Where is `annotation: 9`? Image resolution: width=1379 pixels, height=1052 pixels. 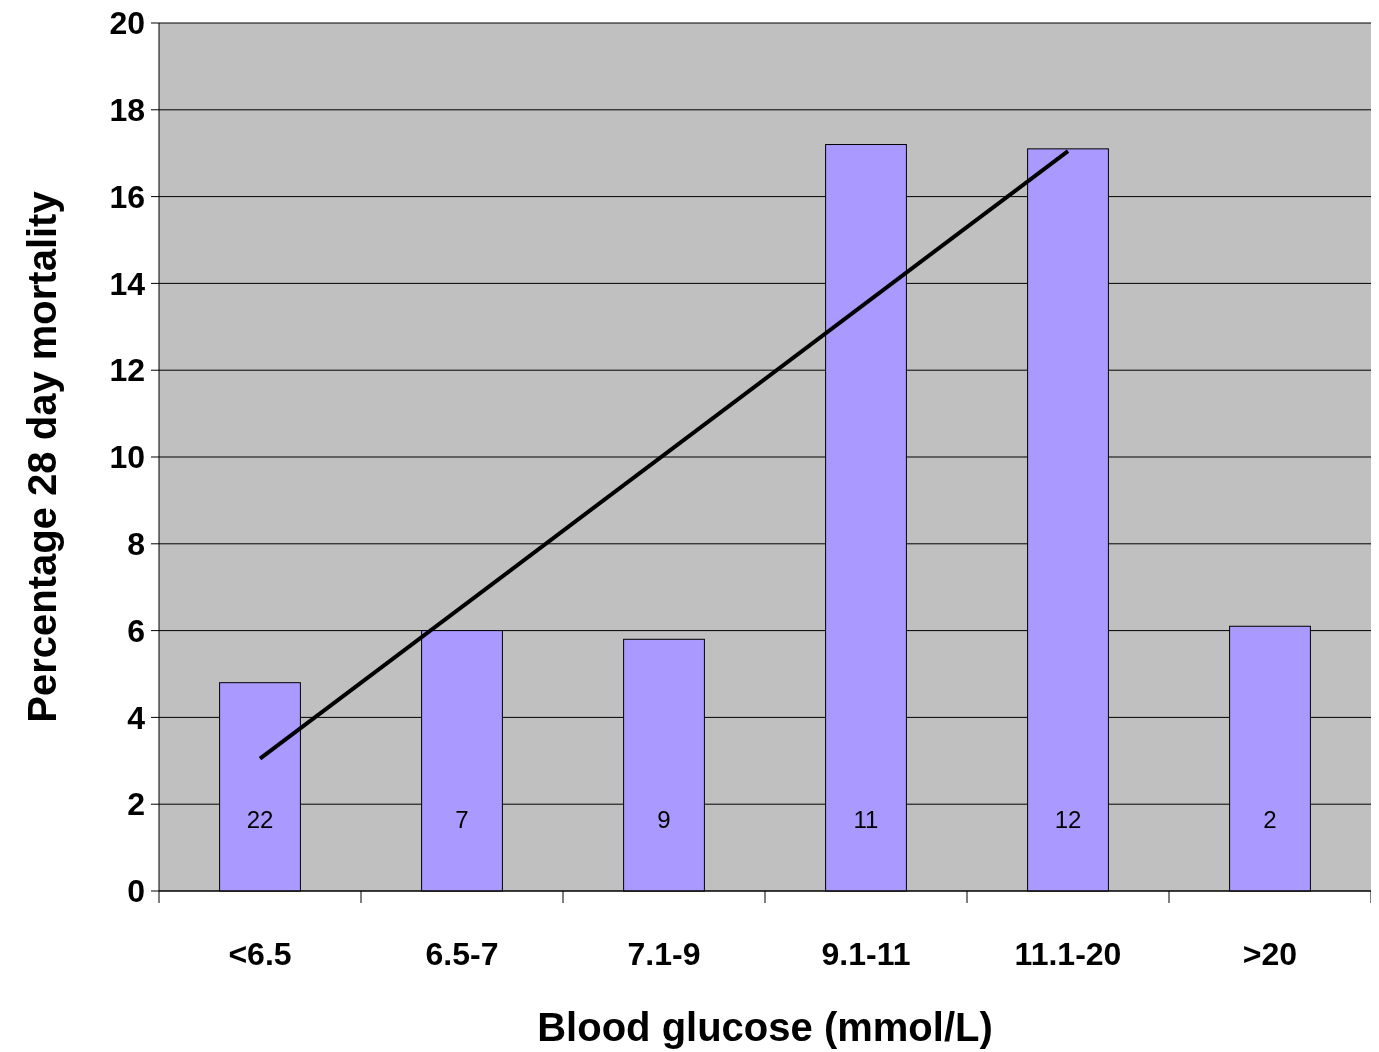
annotation: 9 is located at coordinates (664, 819).